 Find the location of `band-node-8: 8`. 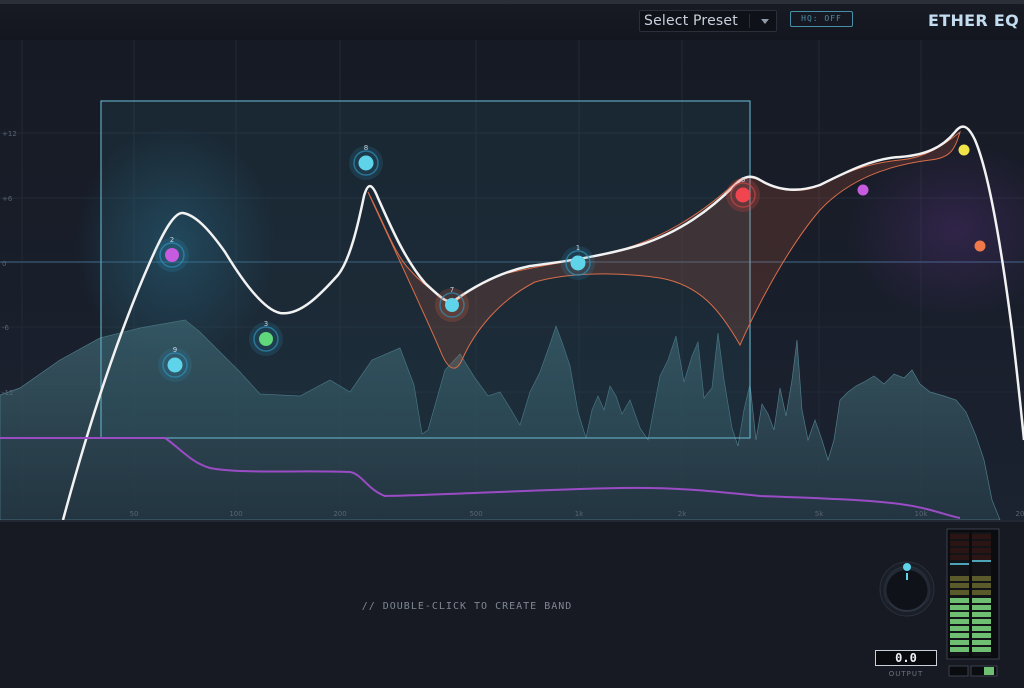

band-node-8: 8 is located at coordinates (366, 162).